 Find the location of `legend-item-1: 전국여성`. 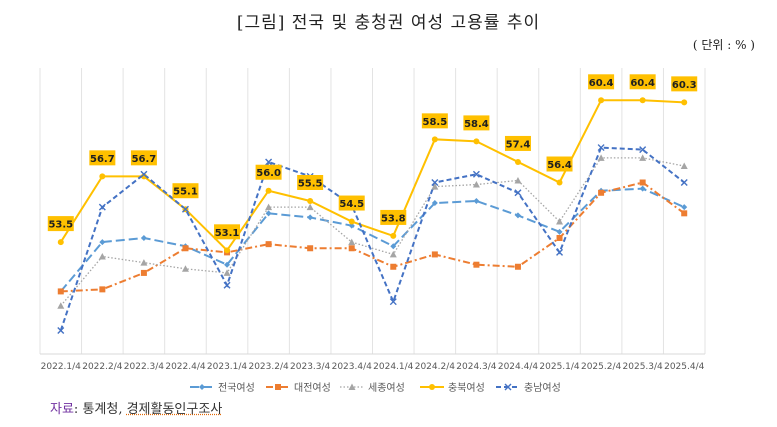

legend-item-1: 전국여성 is located at coordinates (222, 388).